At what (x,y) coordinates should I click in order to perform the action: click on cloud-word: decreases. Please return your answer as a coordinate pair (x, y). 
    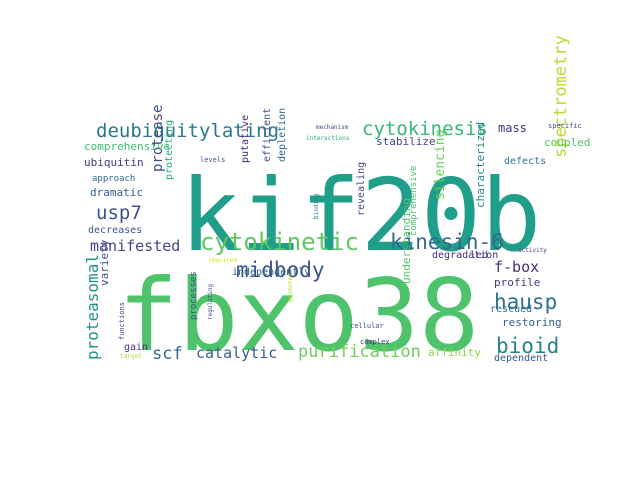
    Looking at the image, I should click on (115, 230).